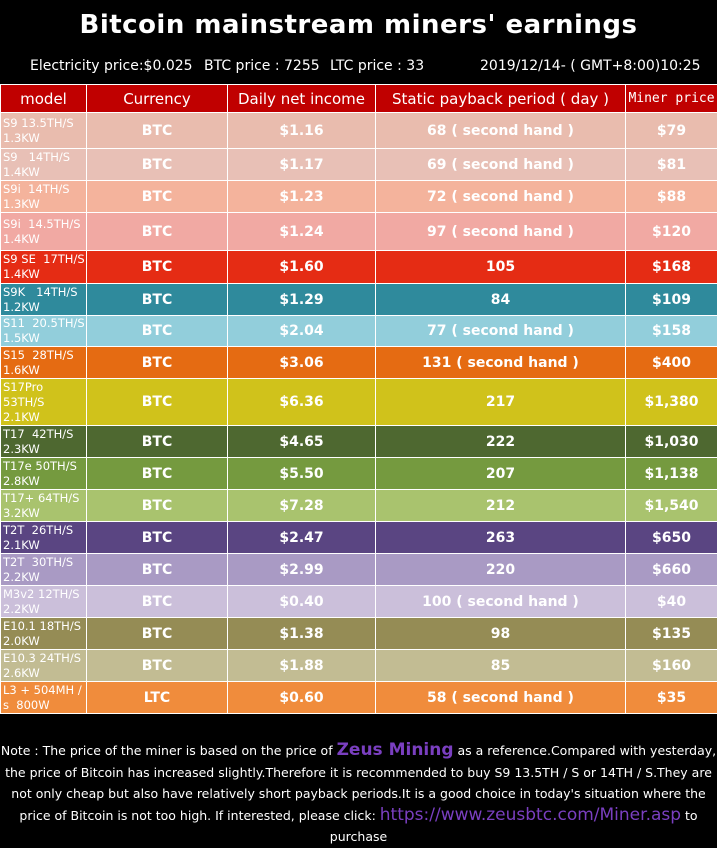 This screenshot has width=717, height=848. What do you see at coordinates (671, 363) in the screenshot?
I see `miner-price-cell: $400` at bounding box center [671, 363].